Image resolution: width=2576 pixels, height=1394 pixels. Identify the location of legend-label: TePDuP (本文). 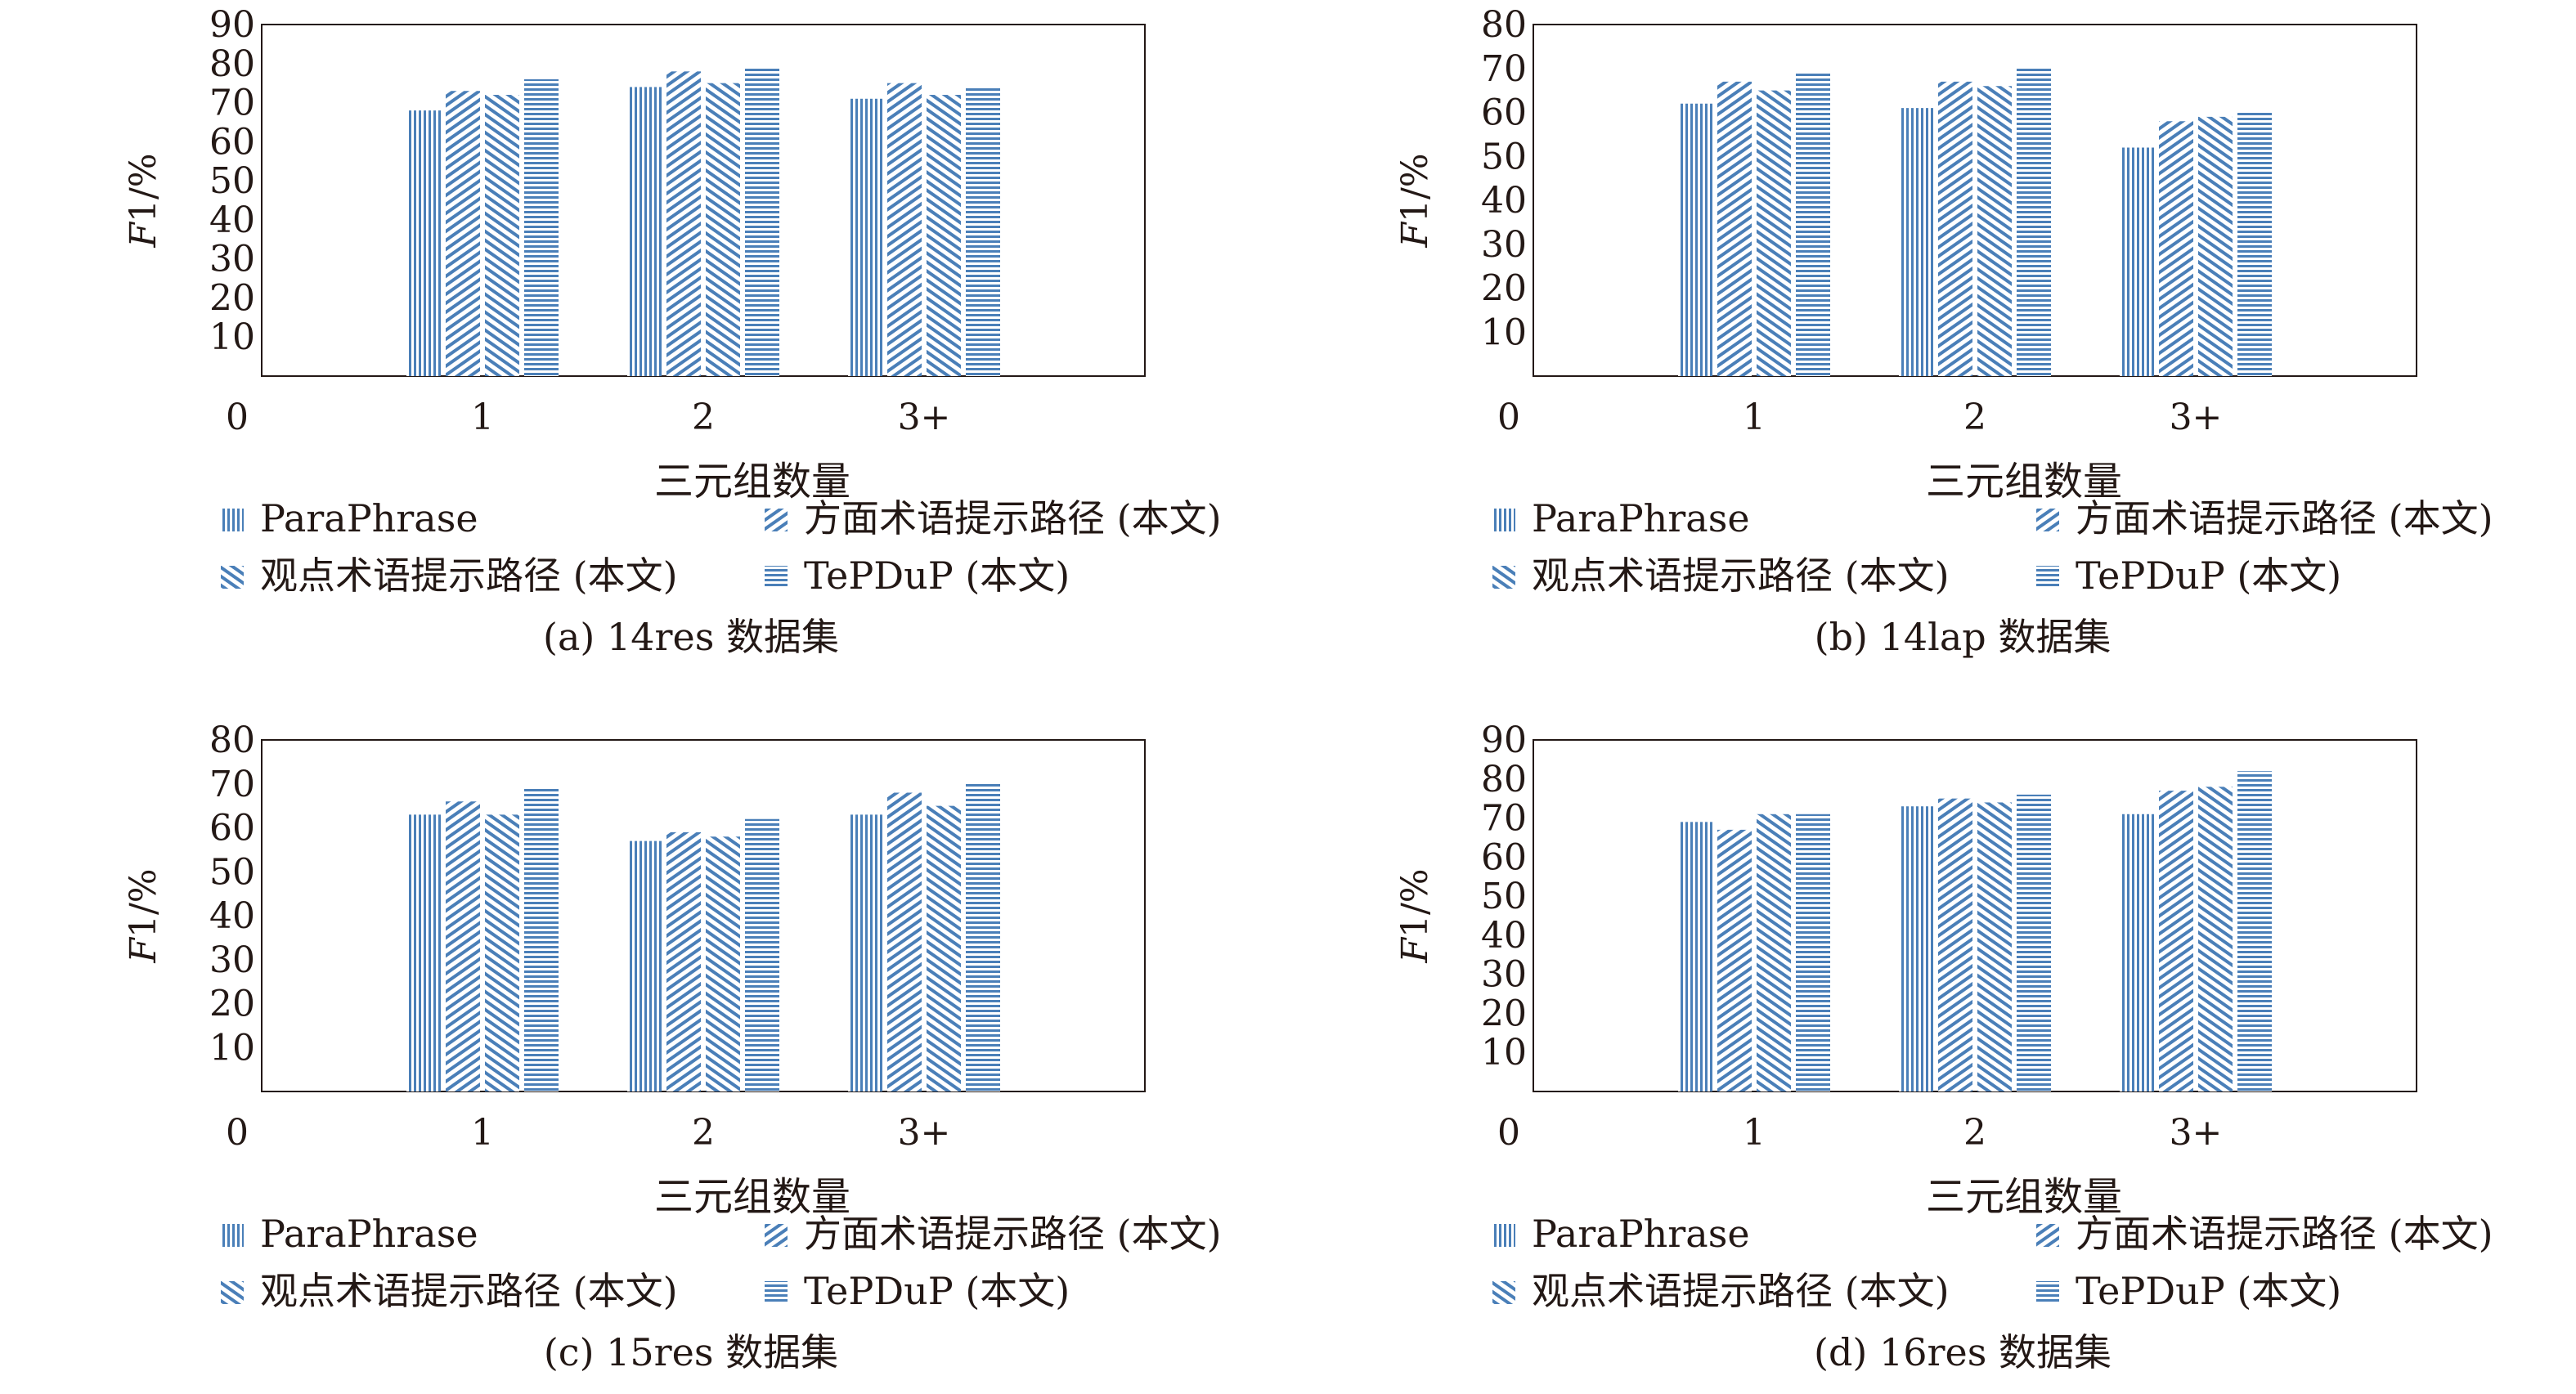
(2208, 576).